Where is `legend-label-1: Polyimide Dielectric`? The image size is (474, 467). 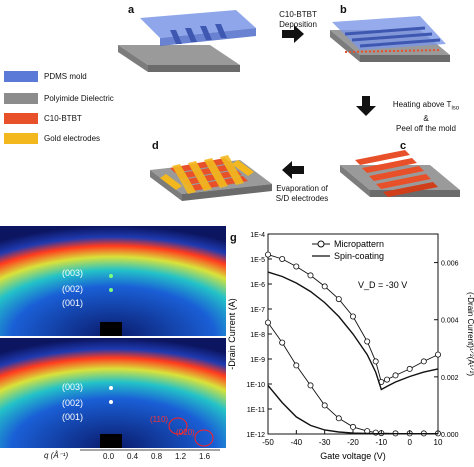 legend-label-1: Polyimide Dielectric is located at coordinates (79, 98).